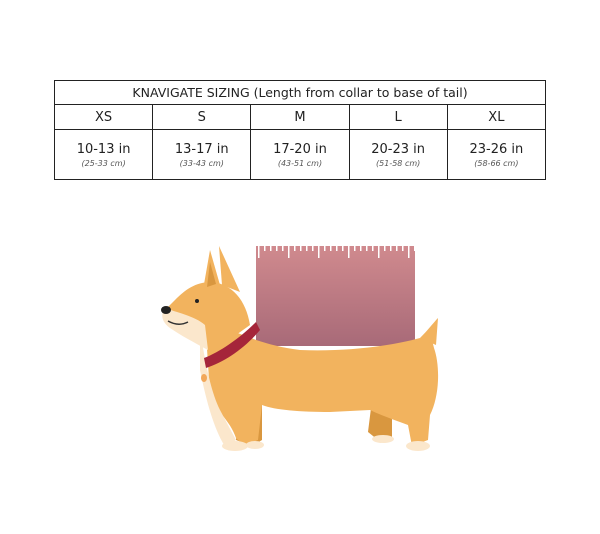 The height and width of the screenshot is (534, 600). Describe the element at coordinates (336, 296) in the screenshot. I see `ruler` at that location.